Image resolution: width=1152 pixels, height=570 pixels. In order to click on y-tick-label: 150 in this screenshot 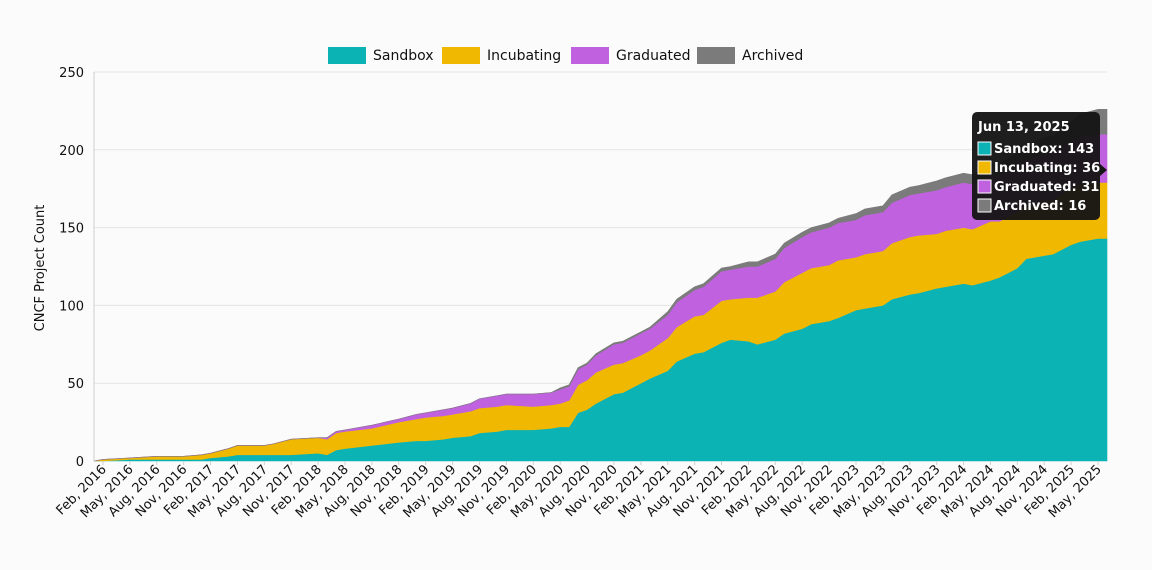, I will do `click(71, 229)`.